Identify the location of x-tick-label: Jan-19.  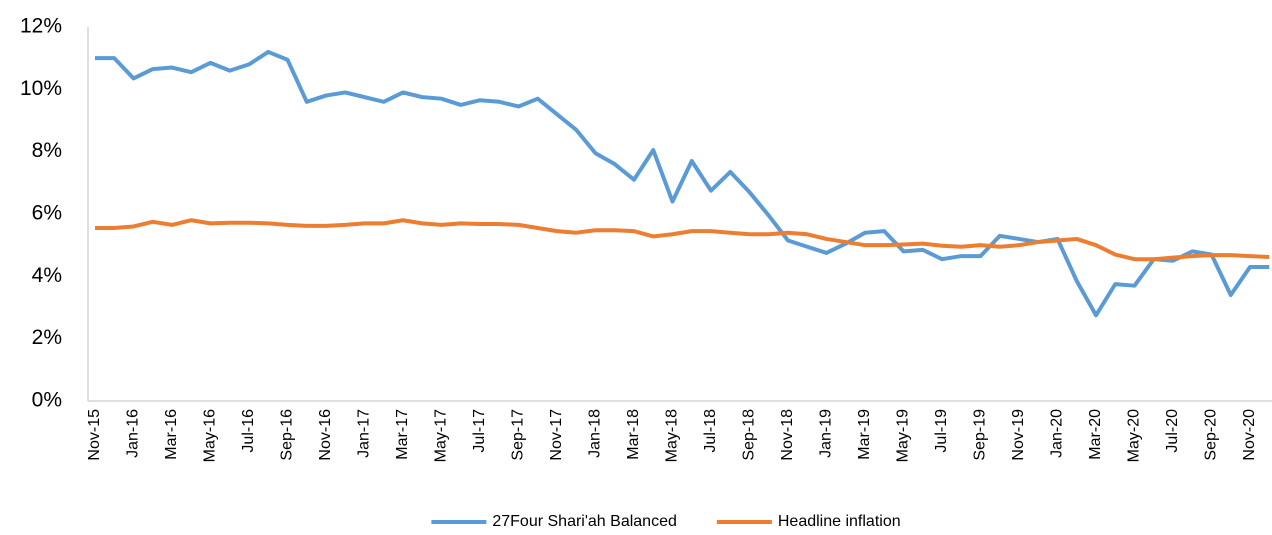
(826, 433).